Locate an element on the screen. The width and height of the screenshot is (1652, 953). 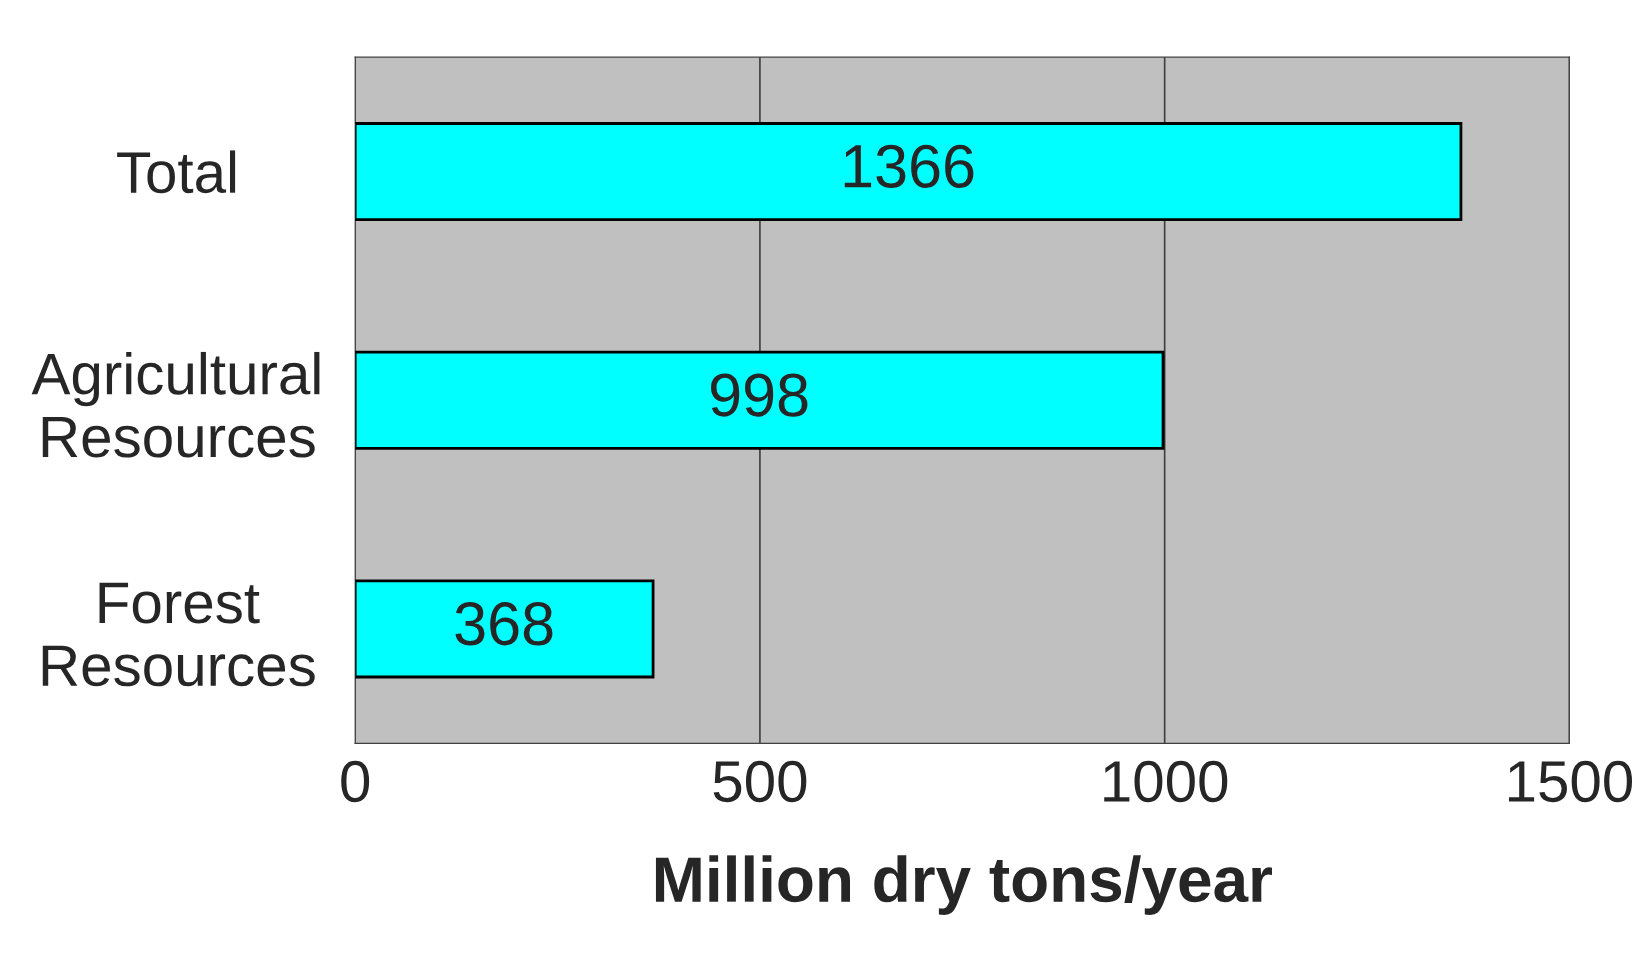
y-tick-label: Forest Resources is located at coordinates (178, 634).